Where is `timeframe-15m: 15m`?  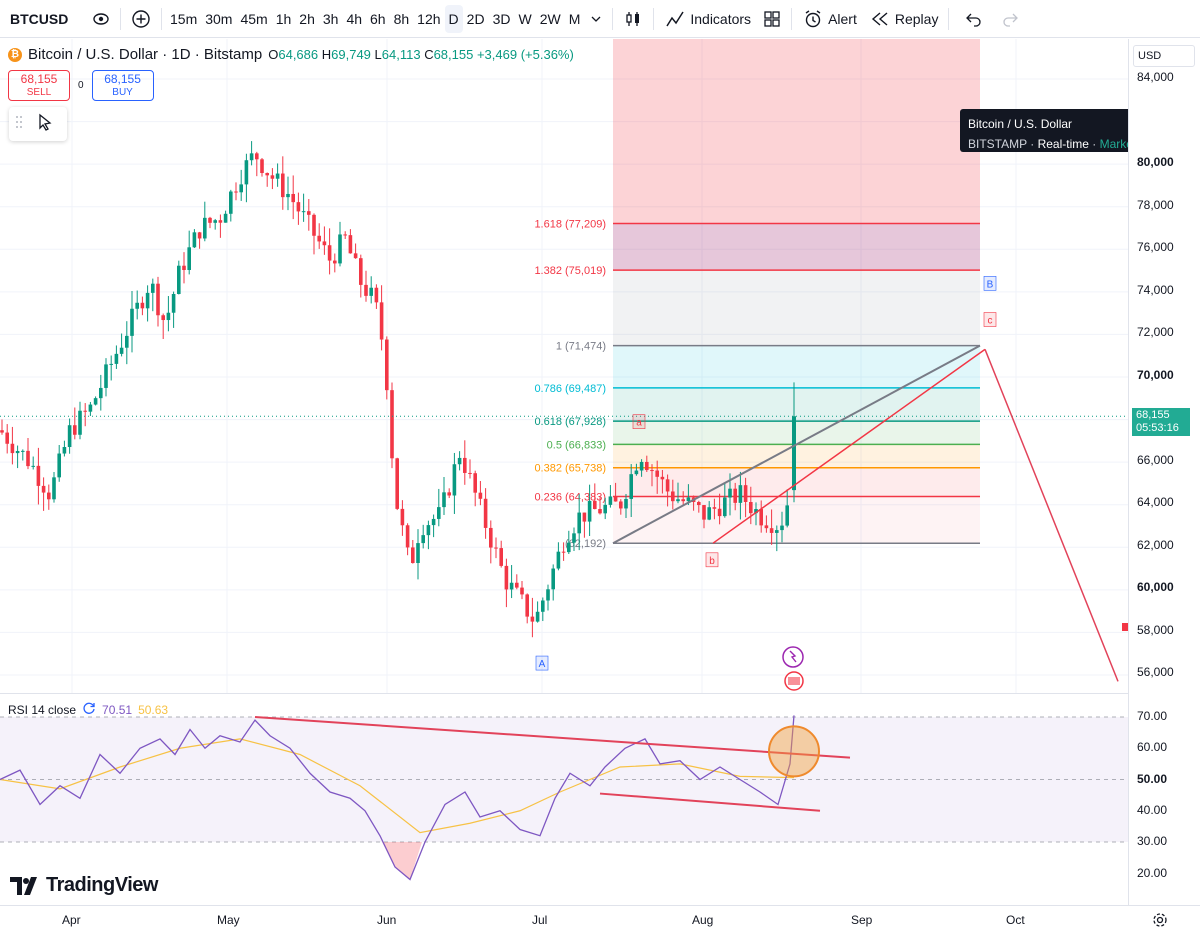
timeframe-15m: 15m is located at coordinates (184, 18).